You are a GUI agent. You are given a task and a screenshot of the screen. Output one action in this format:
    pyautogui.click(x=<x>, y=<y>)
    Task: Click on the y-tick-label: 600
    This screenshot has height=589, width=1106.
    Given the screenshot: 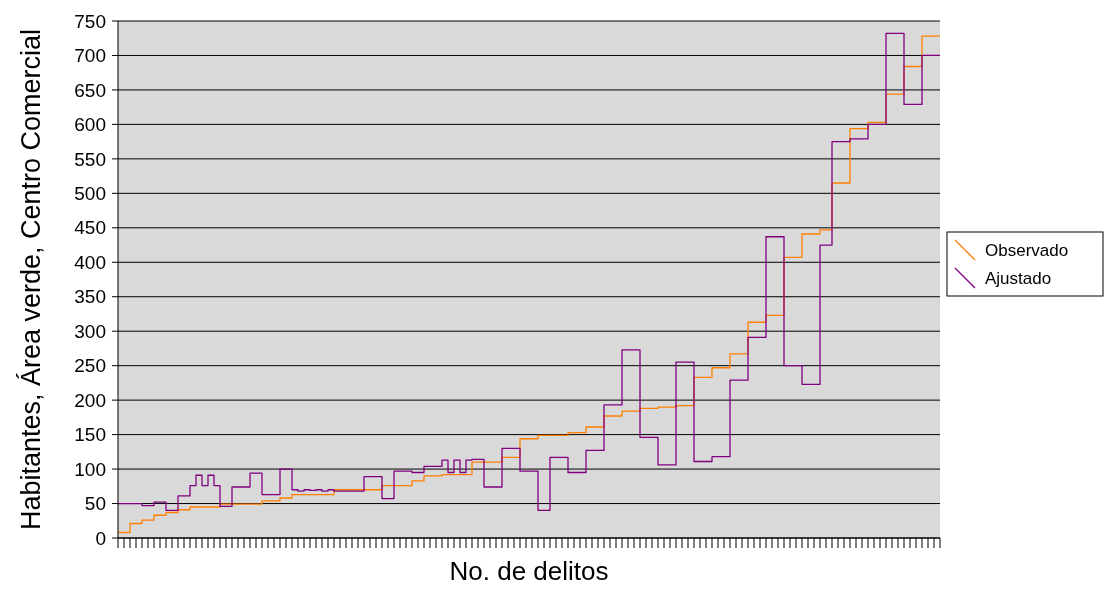 What is the action you would take?
    pyautogui.click(x=90, y=125)
    